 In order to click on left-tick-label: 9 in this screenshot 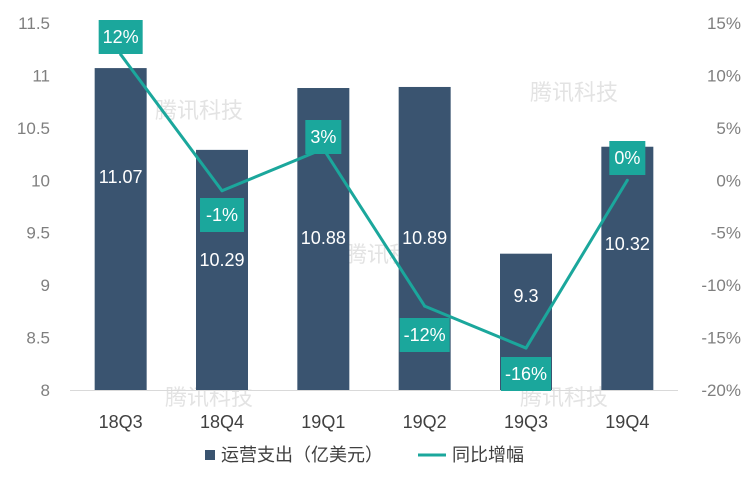, I will do `click(45, 285)`.